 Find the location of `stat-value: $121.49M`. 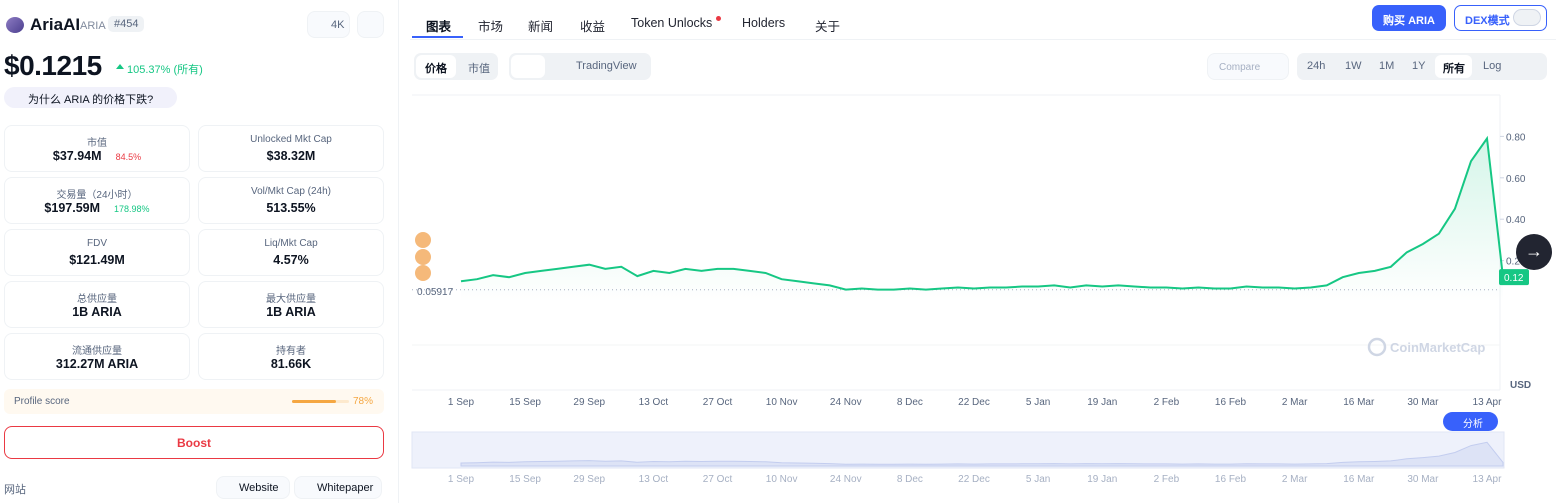

stat-value: $121.49M is located at coordinates (97, 260).